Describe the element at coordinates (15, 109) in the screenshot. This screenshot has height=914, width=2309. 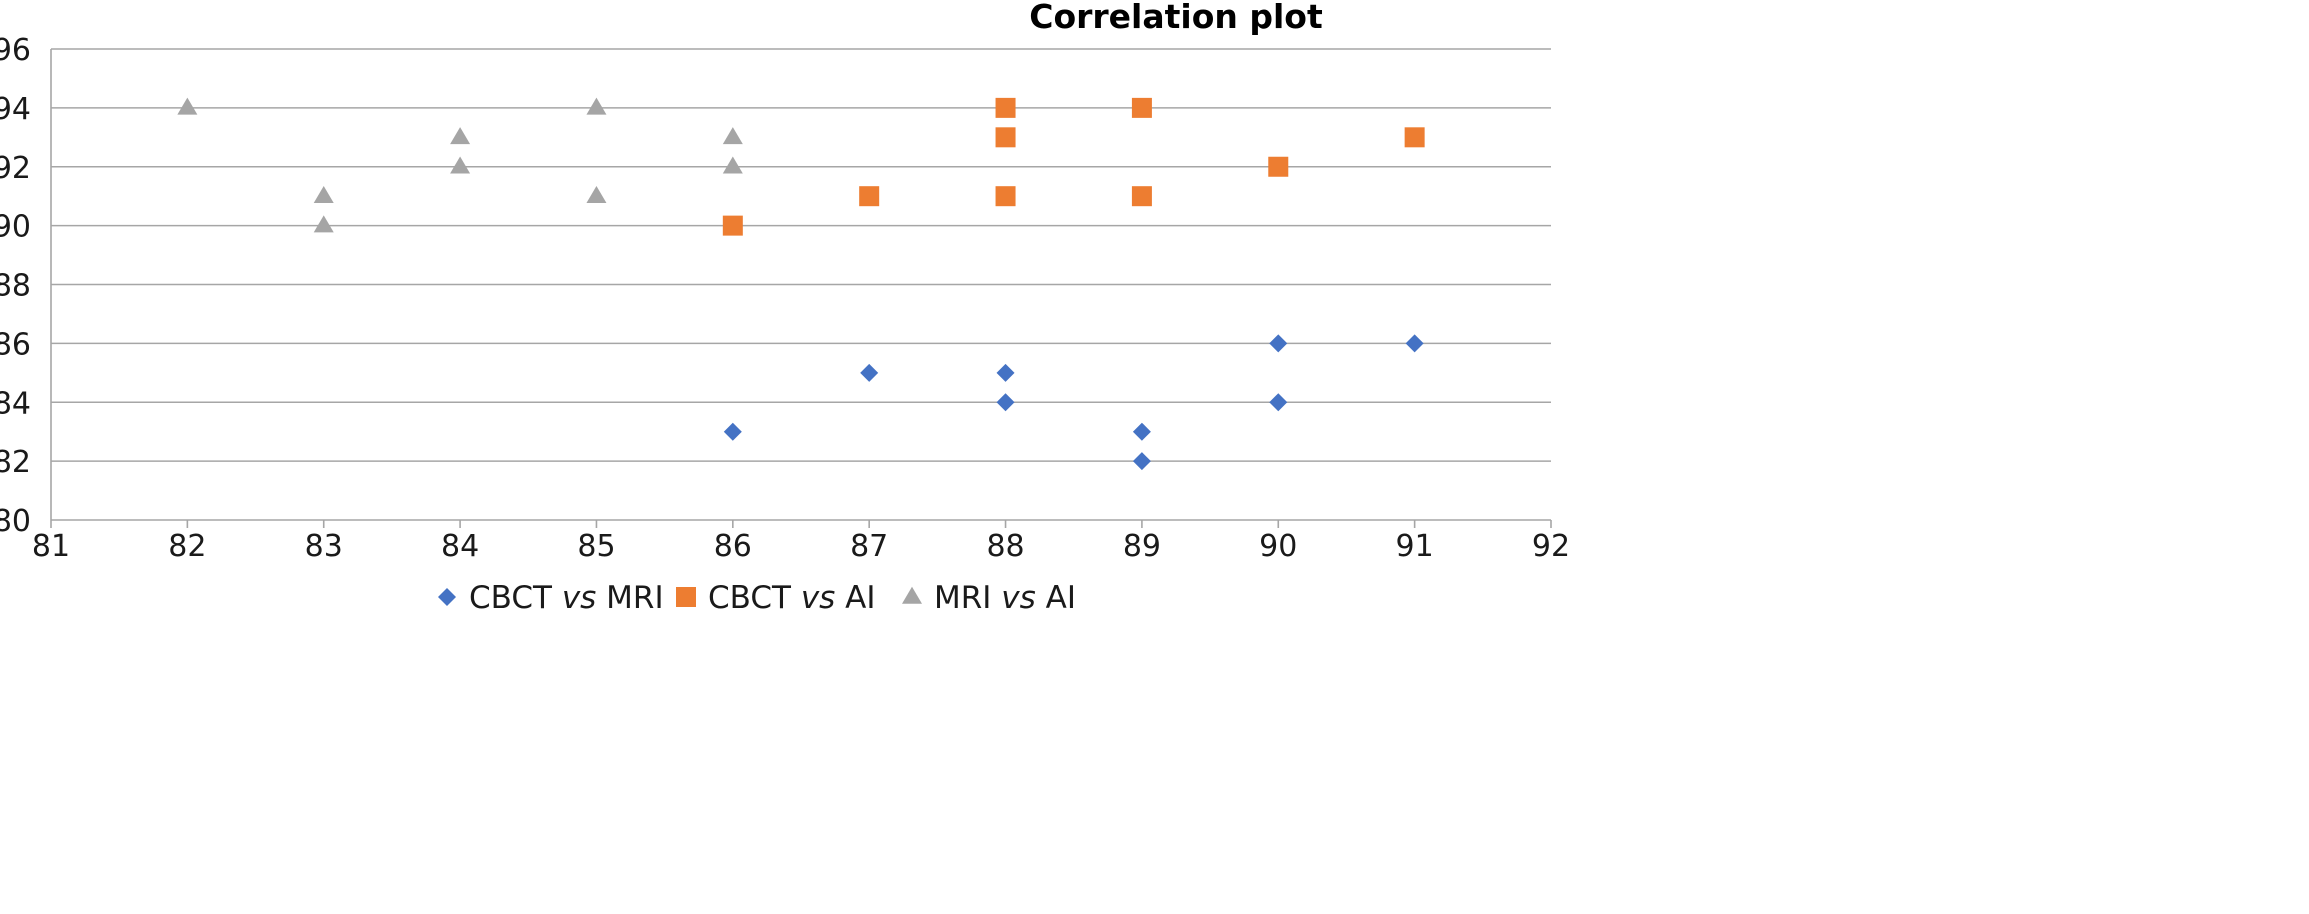
I see `y-tick-label: 94` at that location.